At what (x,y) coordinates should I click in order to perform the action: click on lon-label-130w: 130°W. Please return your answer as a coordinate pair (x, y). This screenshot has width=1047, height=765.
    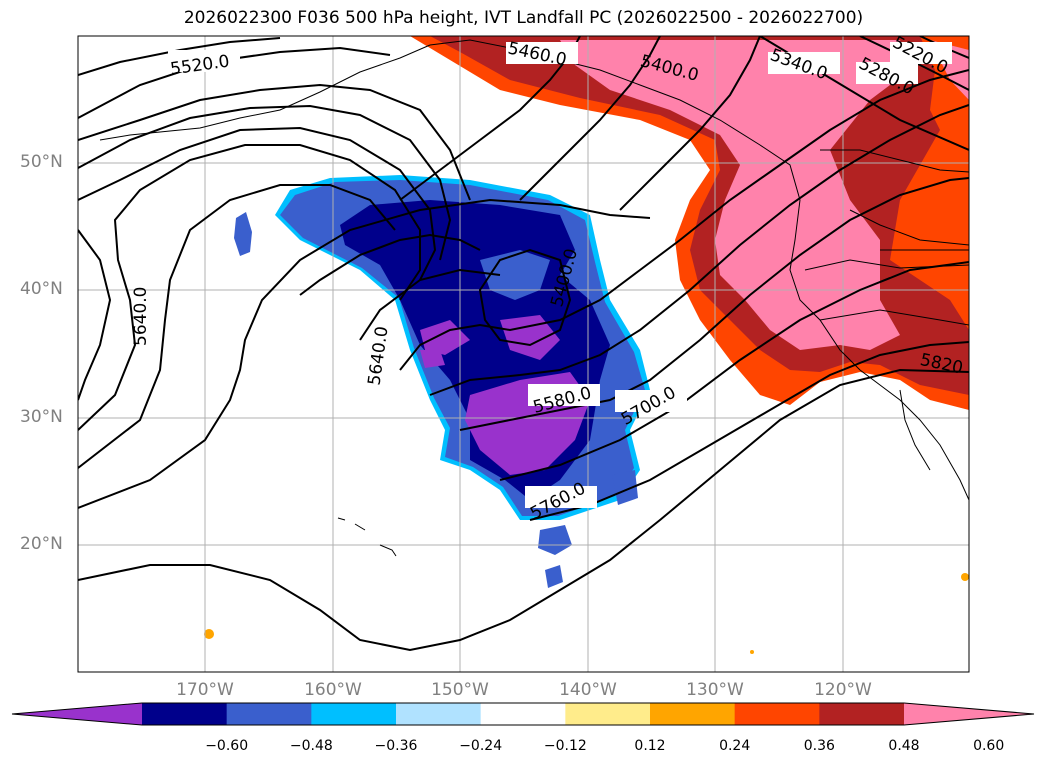
    Looking at the image, I should click on (715, 690).